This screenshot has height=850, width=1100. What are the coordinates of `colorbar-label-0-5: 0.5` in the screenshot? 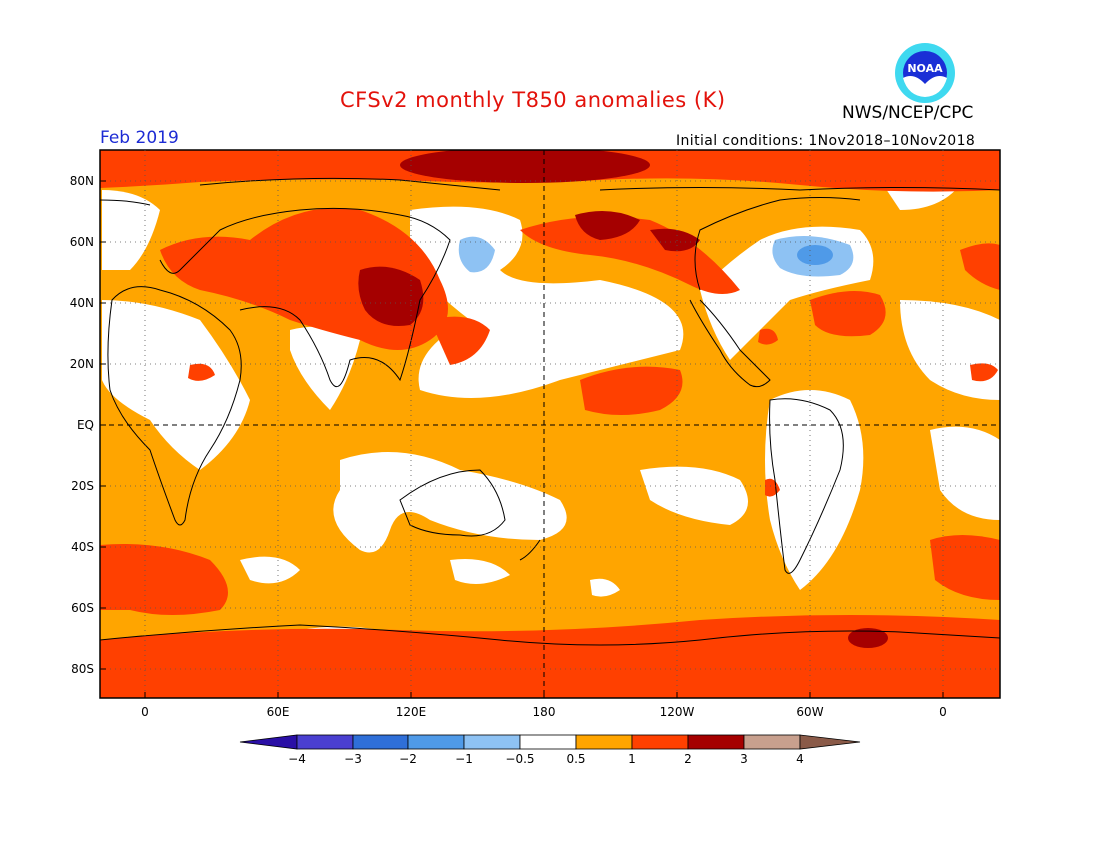 It's located at (576, 759).